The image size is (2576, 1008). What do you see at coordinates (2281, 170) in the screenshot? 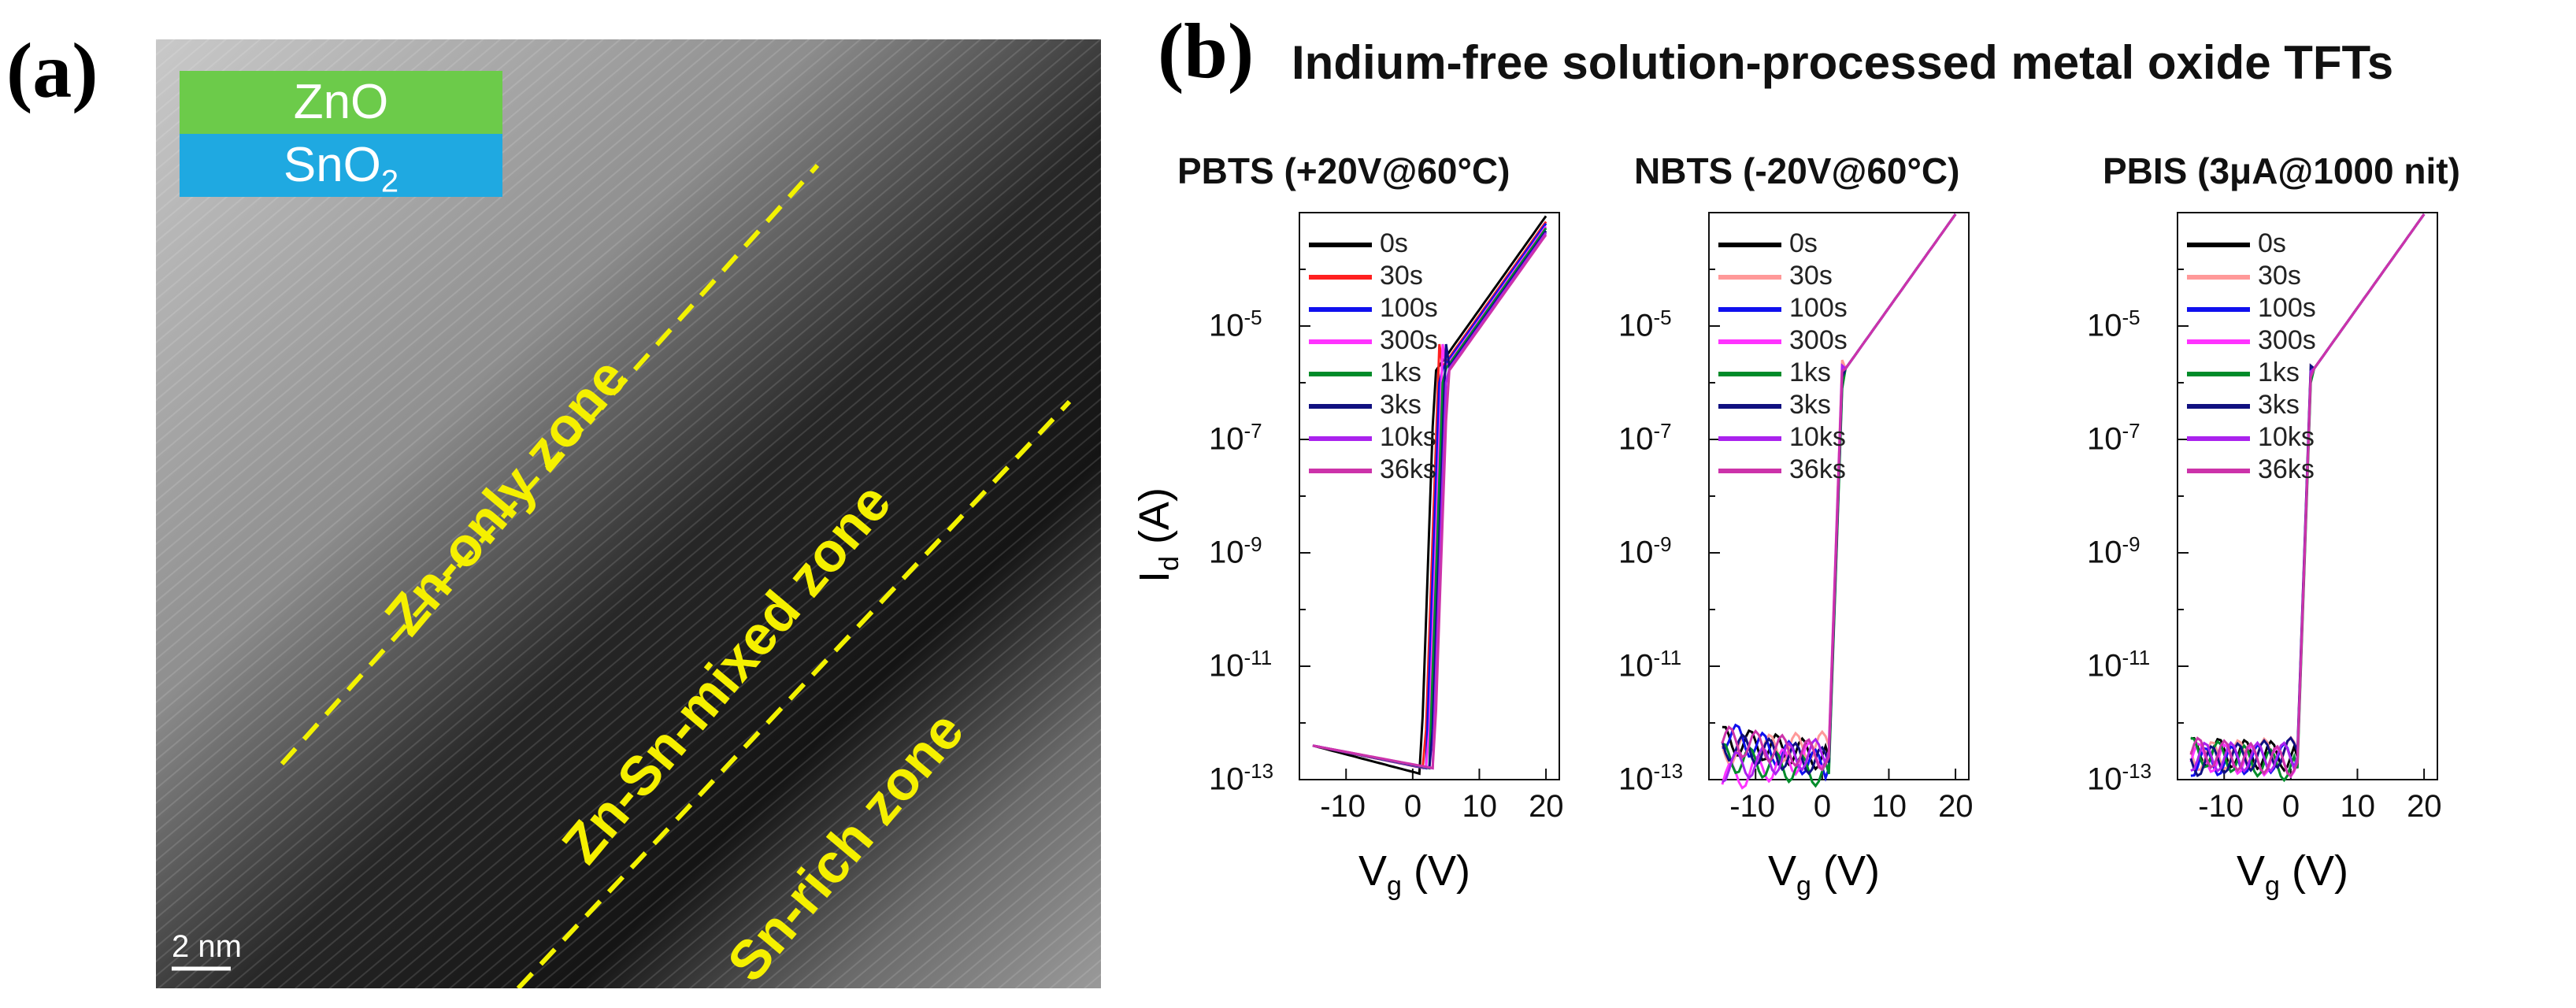
I see `chart-title: PBIS (3μA@1000 nit)` at bounding box center [2281, 170].